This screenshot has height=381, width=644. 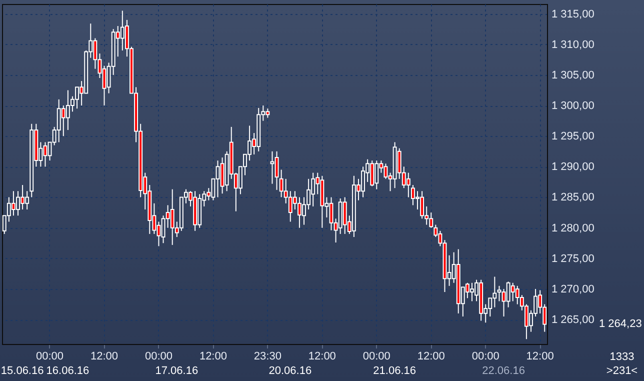 What do you see at coordinates (268, 356) in the screenshot?
I see `x-tick-label: 23:30` at bounding box center [268, 356].